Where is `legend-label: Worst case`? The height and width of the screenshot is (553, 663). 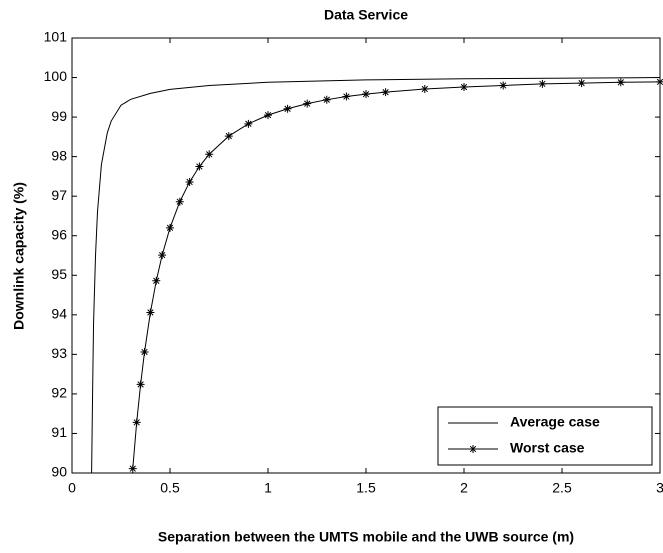 legend-label: Worst case is located at coordinates (547, 448).